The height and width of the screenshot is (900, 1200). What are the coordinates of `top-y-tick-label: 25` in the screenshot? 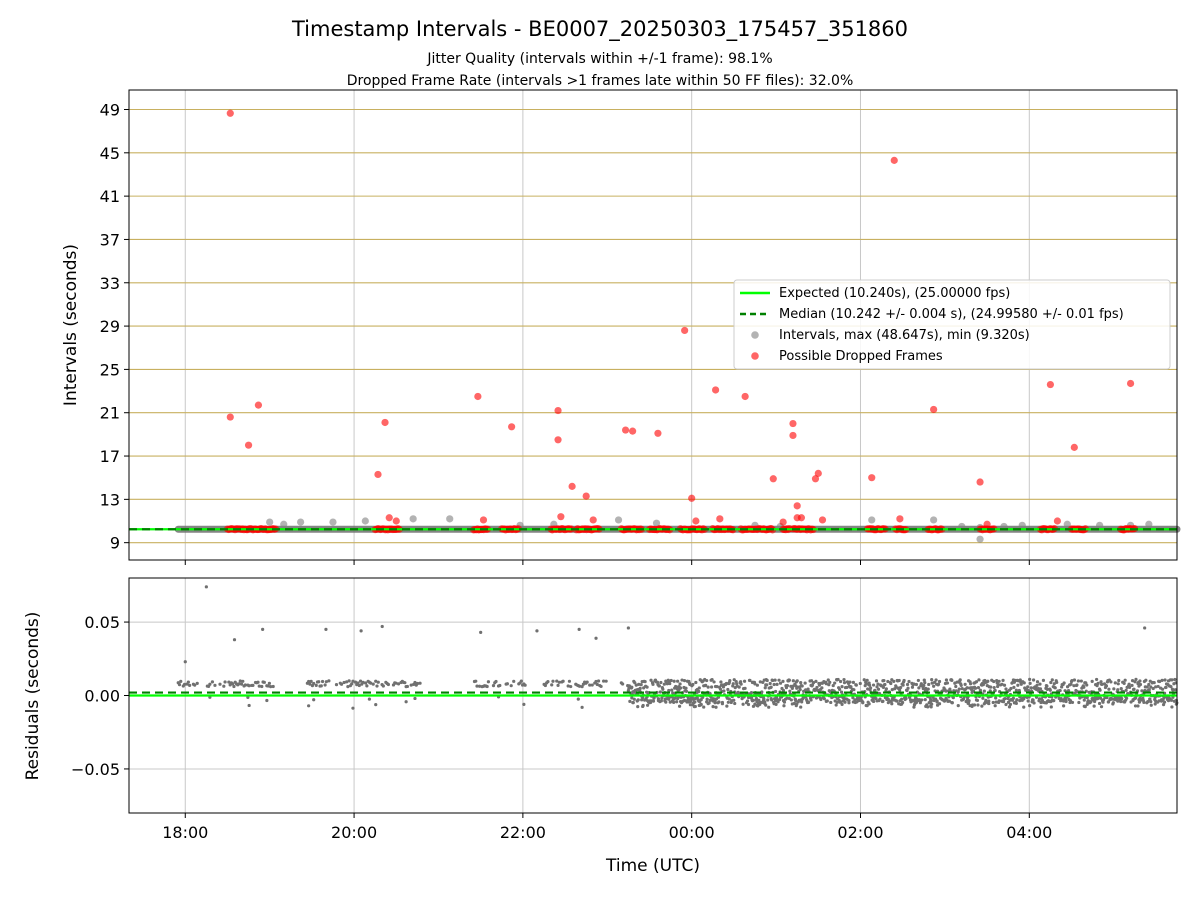 It's located at (110, 369).